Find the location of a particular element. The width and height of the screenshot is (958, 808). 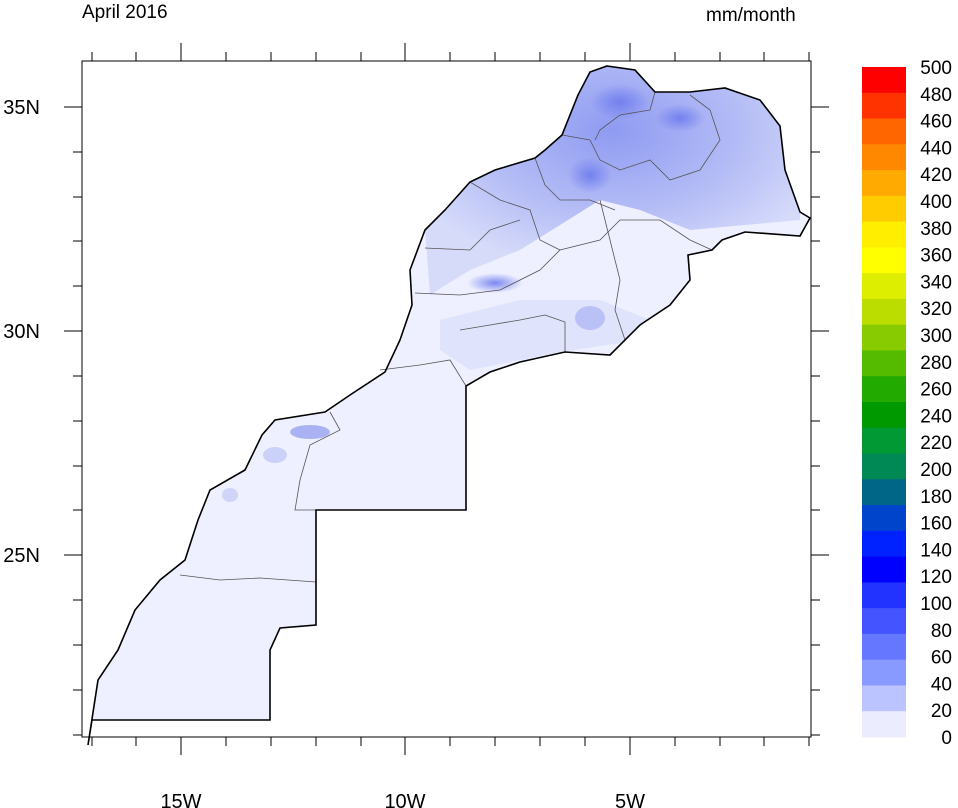

colorbar-label: 60 is located at coordinates (941, 658).